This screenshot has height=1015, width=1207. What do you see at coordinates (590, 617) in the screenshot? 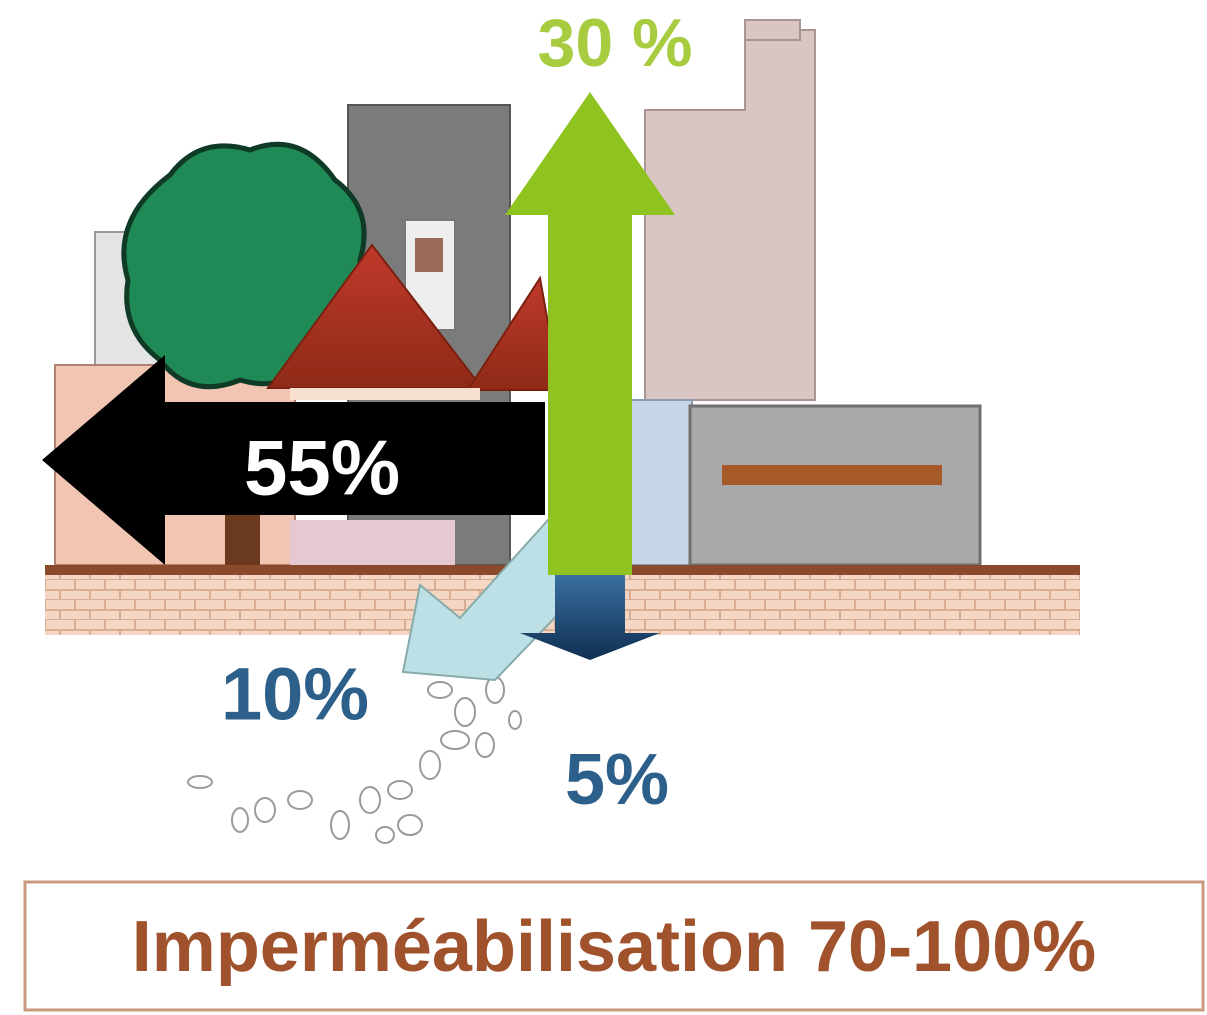
I see `deep-infiltration-arrow` at bounding box center [590, 617].